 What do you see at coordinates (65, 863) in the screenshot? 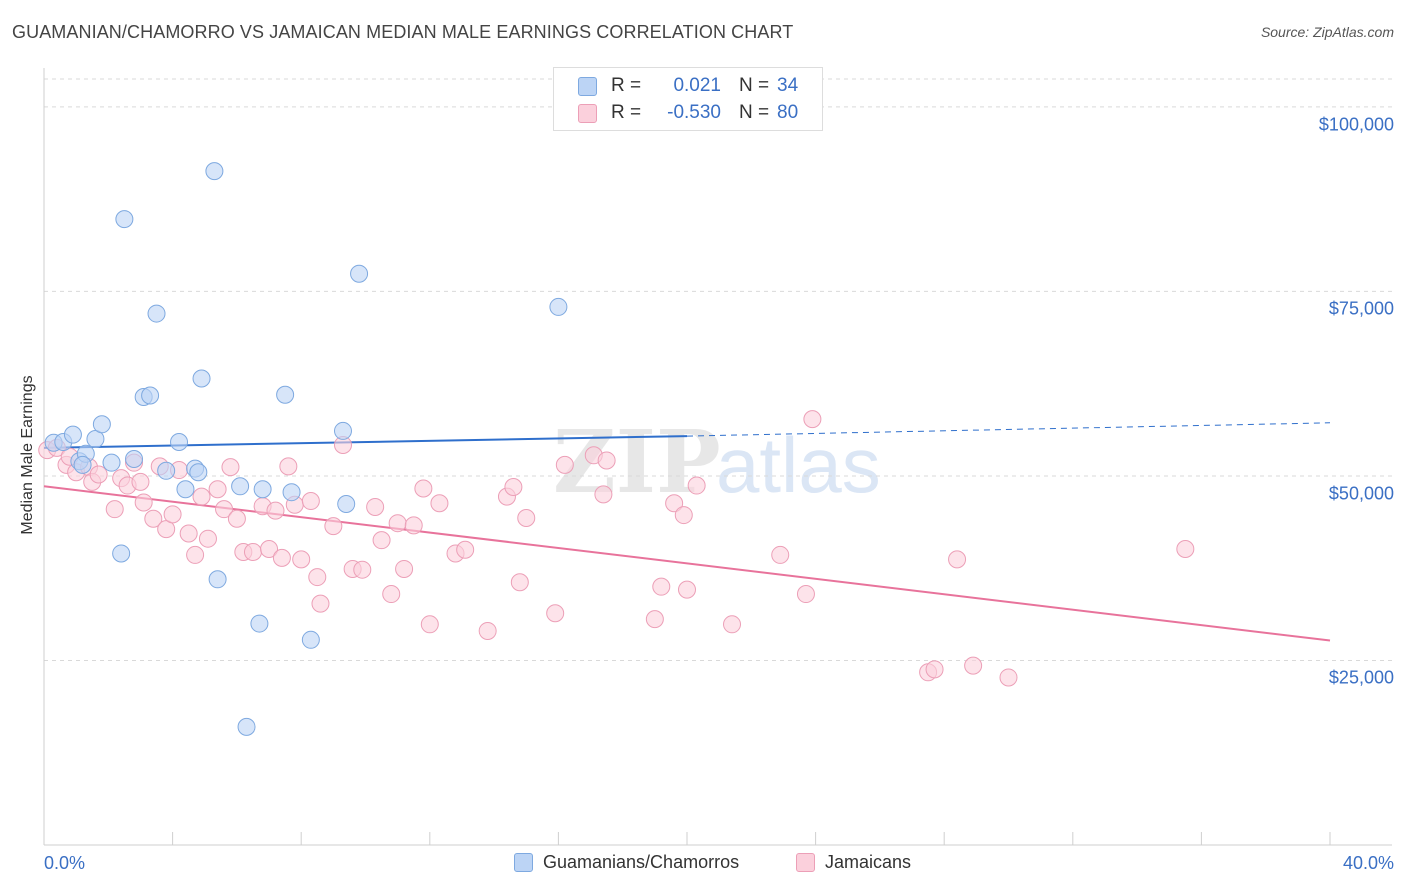
I see `x-tick-label-min: 0.0%` at bounding box center [65, 863].